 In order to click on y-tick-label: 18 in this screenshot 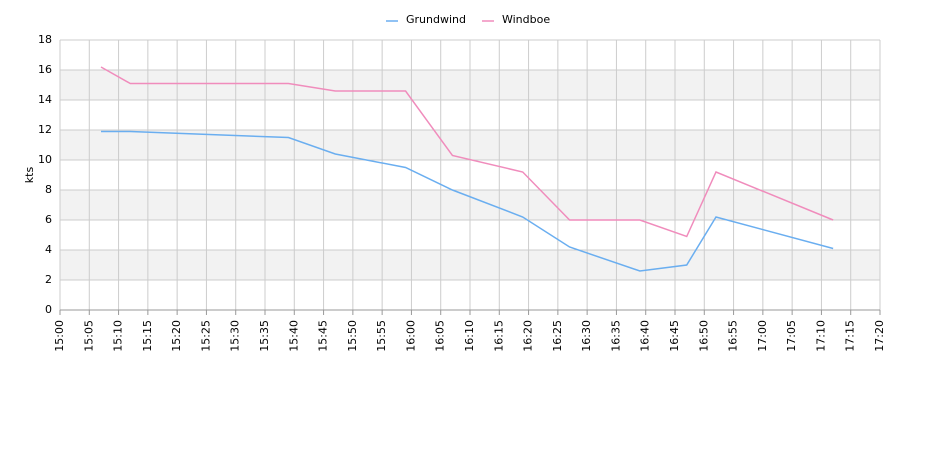, I will do `click(45, 39)`.